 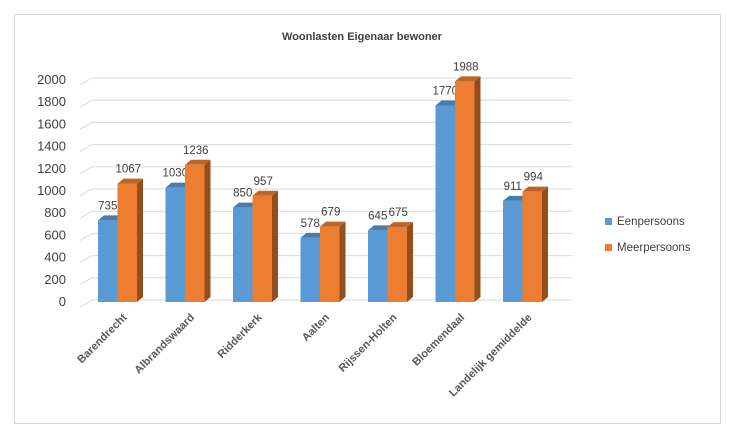 What do you see at coordinates (438, 340) in the screenshot?
I see `x-tick-label: Bloemendaal` at bounding box center [438, 340].